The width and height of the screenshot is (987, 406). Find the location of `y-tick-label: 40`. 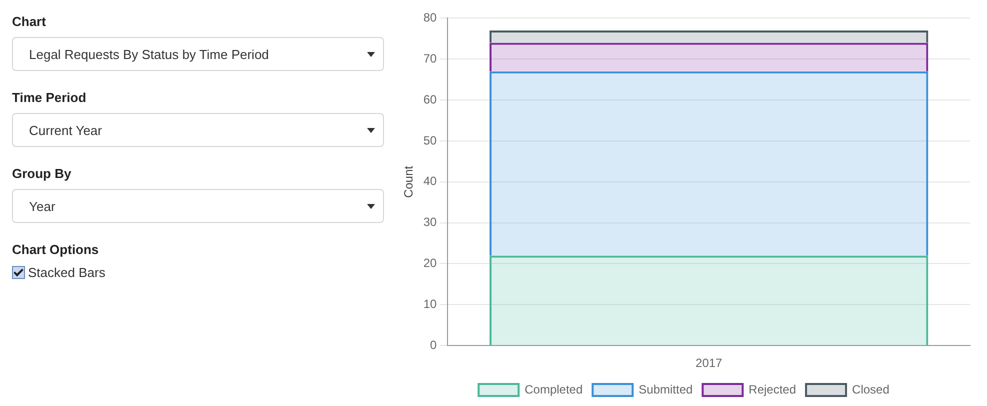

y-tick-label: 40 is located at coordinates (430, 181).